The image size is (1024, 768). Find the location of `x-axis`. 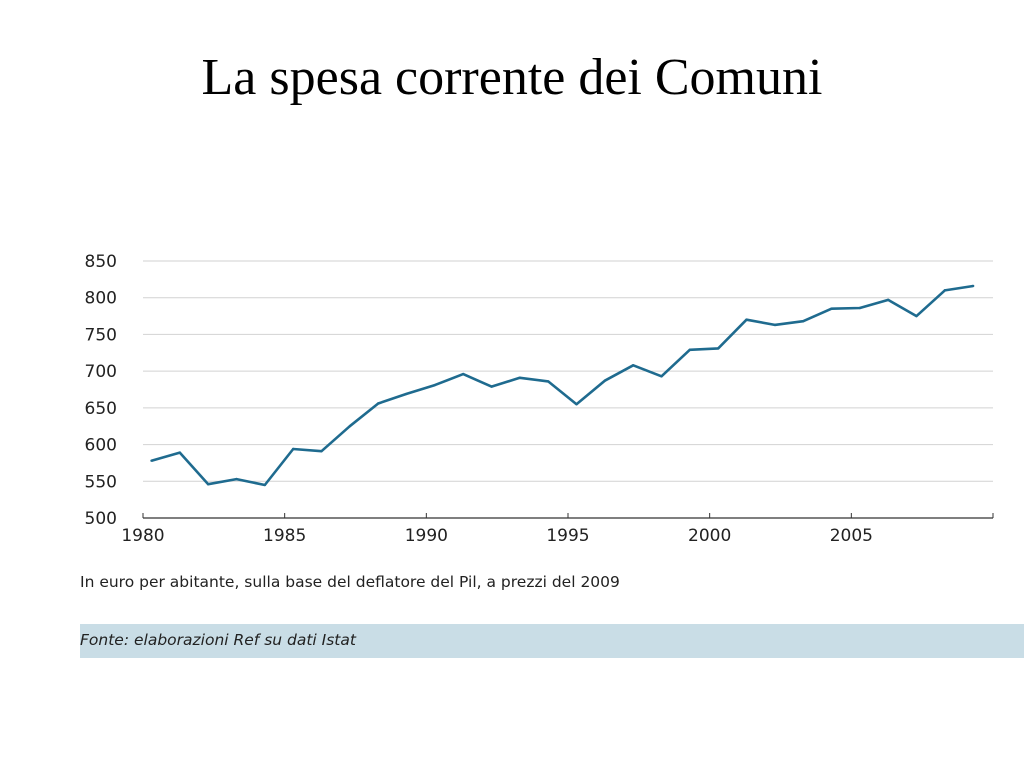

x-axis is located at coordinates (568, 516).